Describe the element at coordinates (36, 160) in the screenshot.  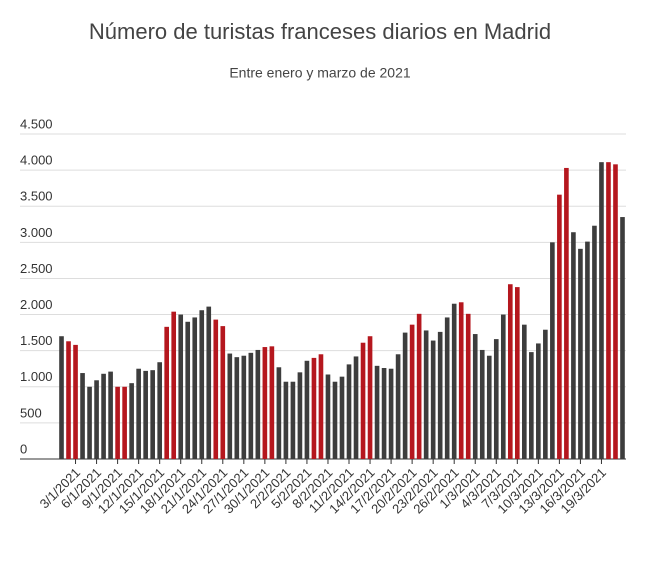
I see `y-tick-label: 4.000` at that location.